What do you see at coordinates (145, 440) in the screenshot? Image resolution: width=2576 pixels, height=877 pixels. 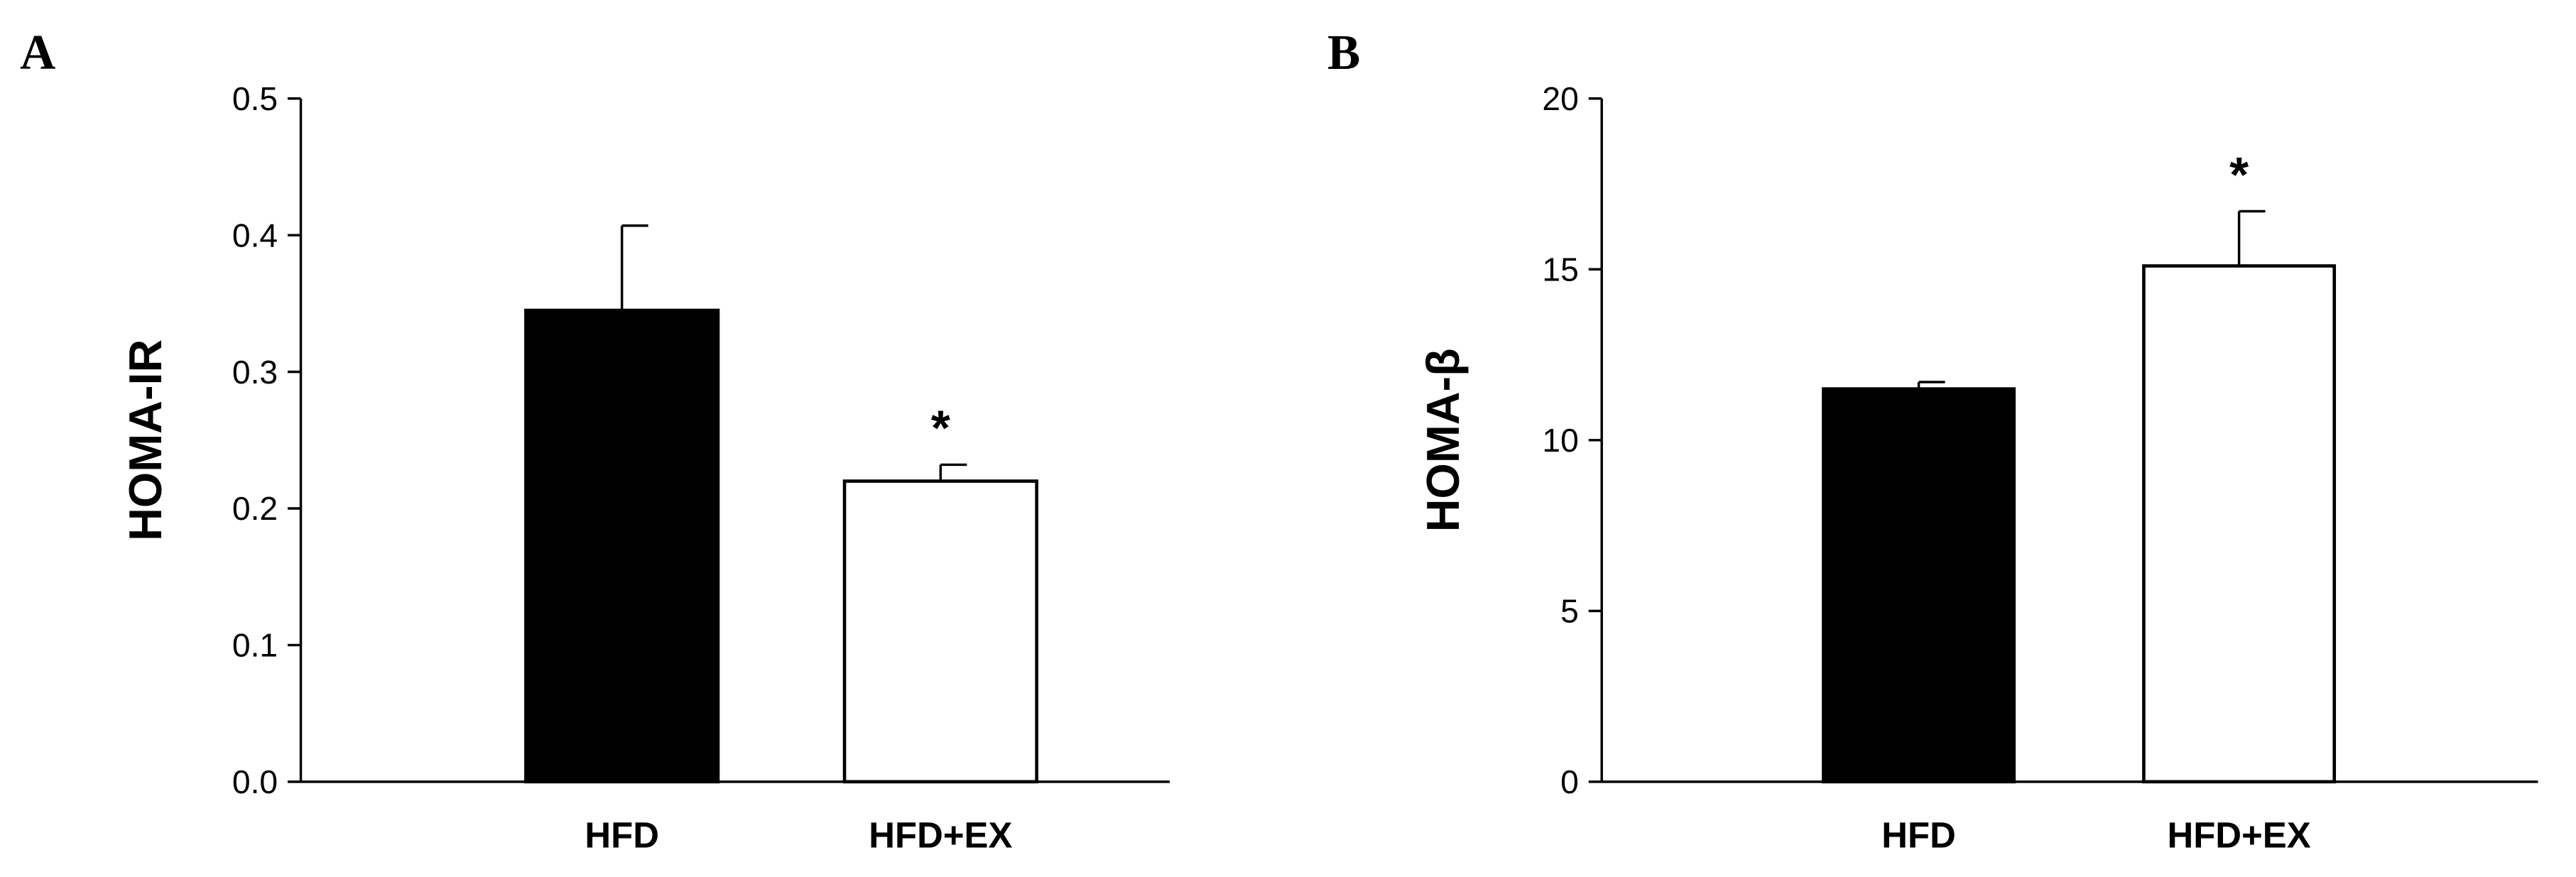 I see `y-axis-label: HOMA-IR` at bounding box center [145, 440].